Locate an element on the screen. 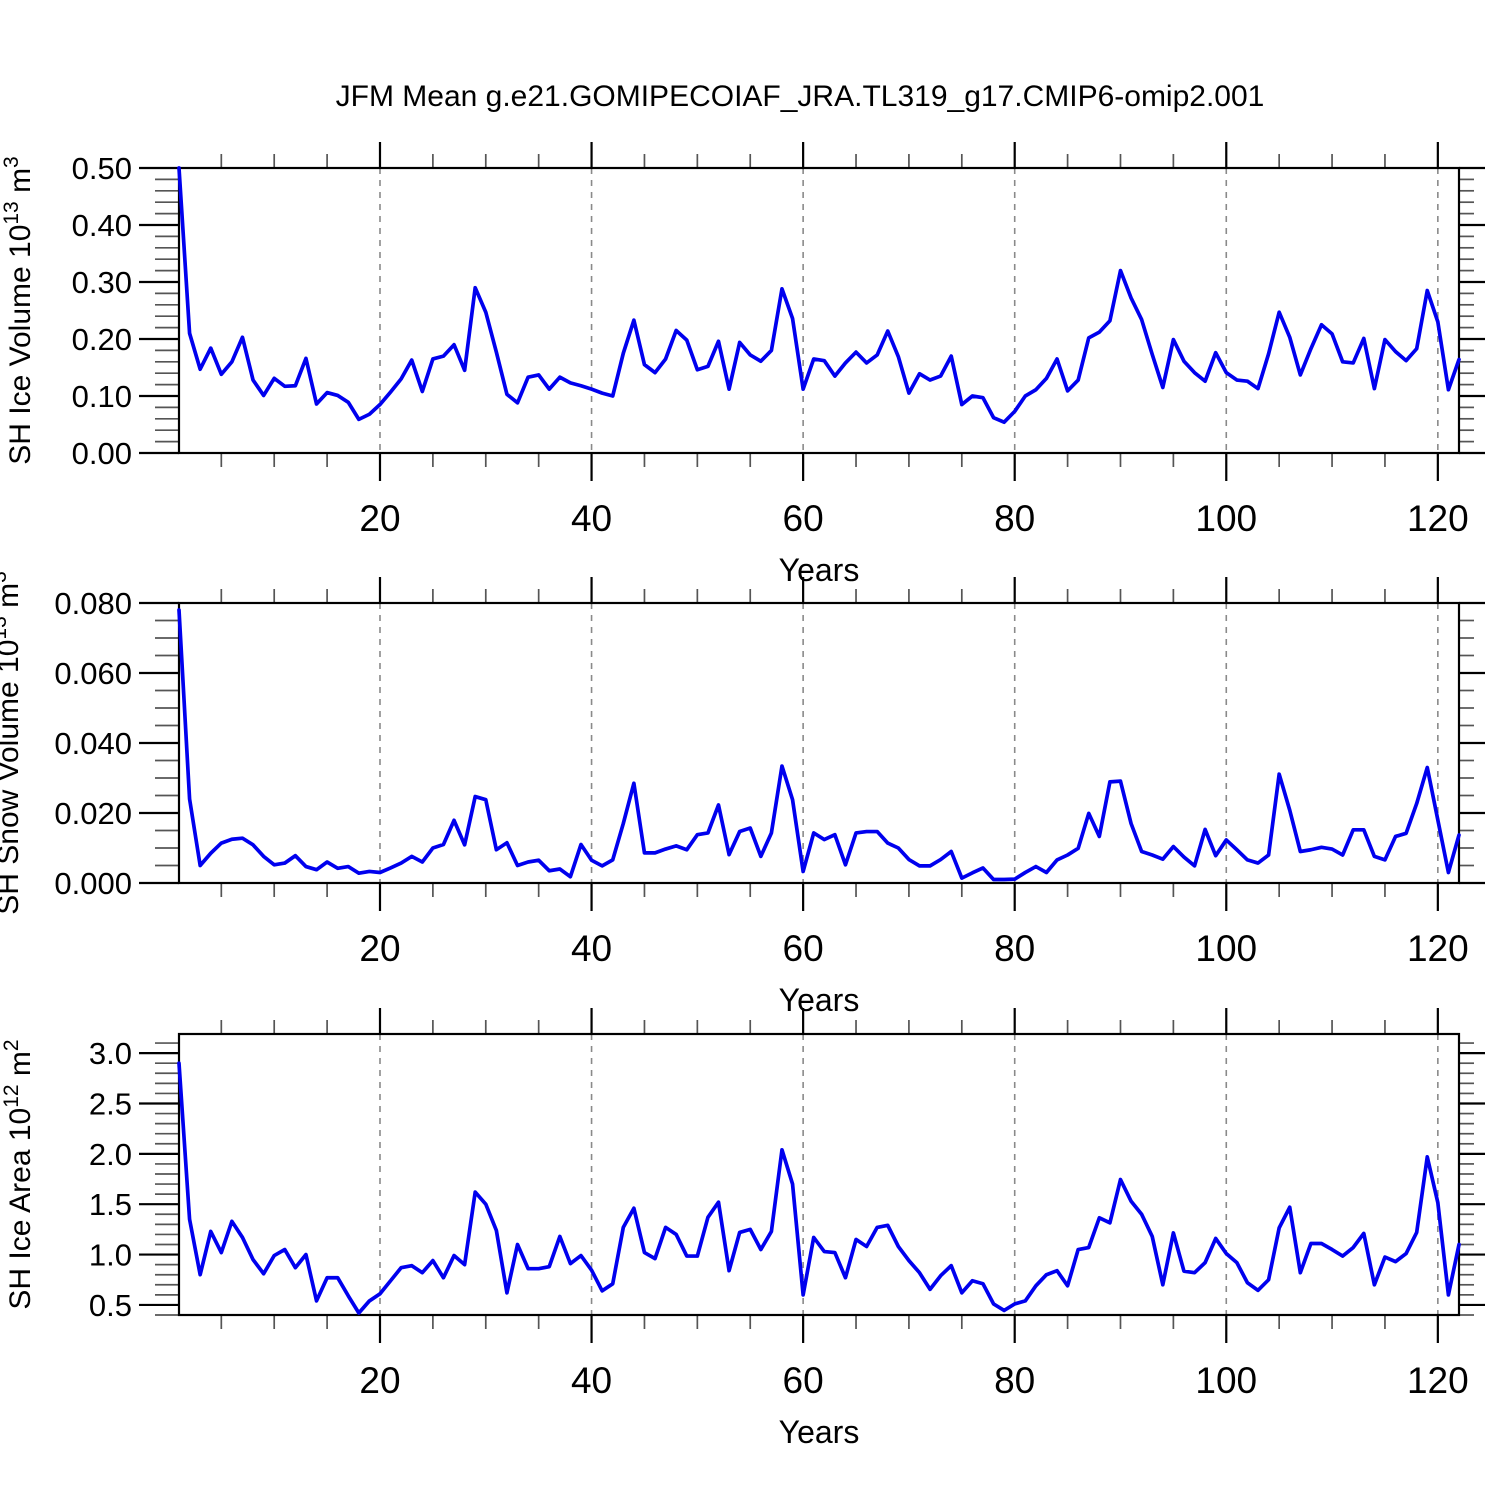 The image size is (1500, 1500). y-tick-label: 2.5 is located at coordinates (110, 1103).